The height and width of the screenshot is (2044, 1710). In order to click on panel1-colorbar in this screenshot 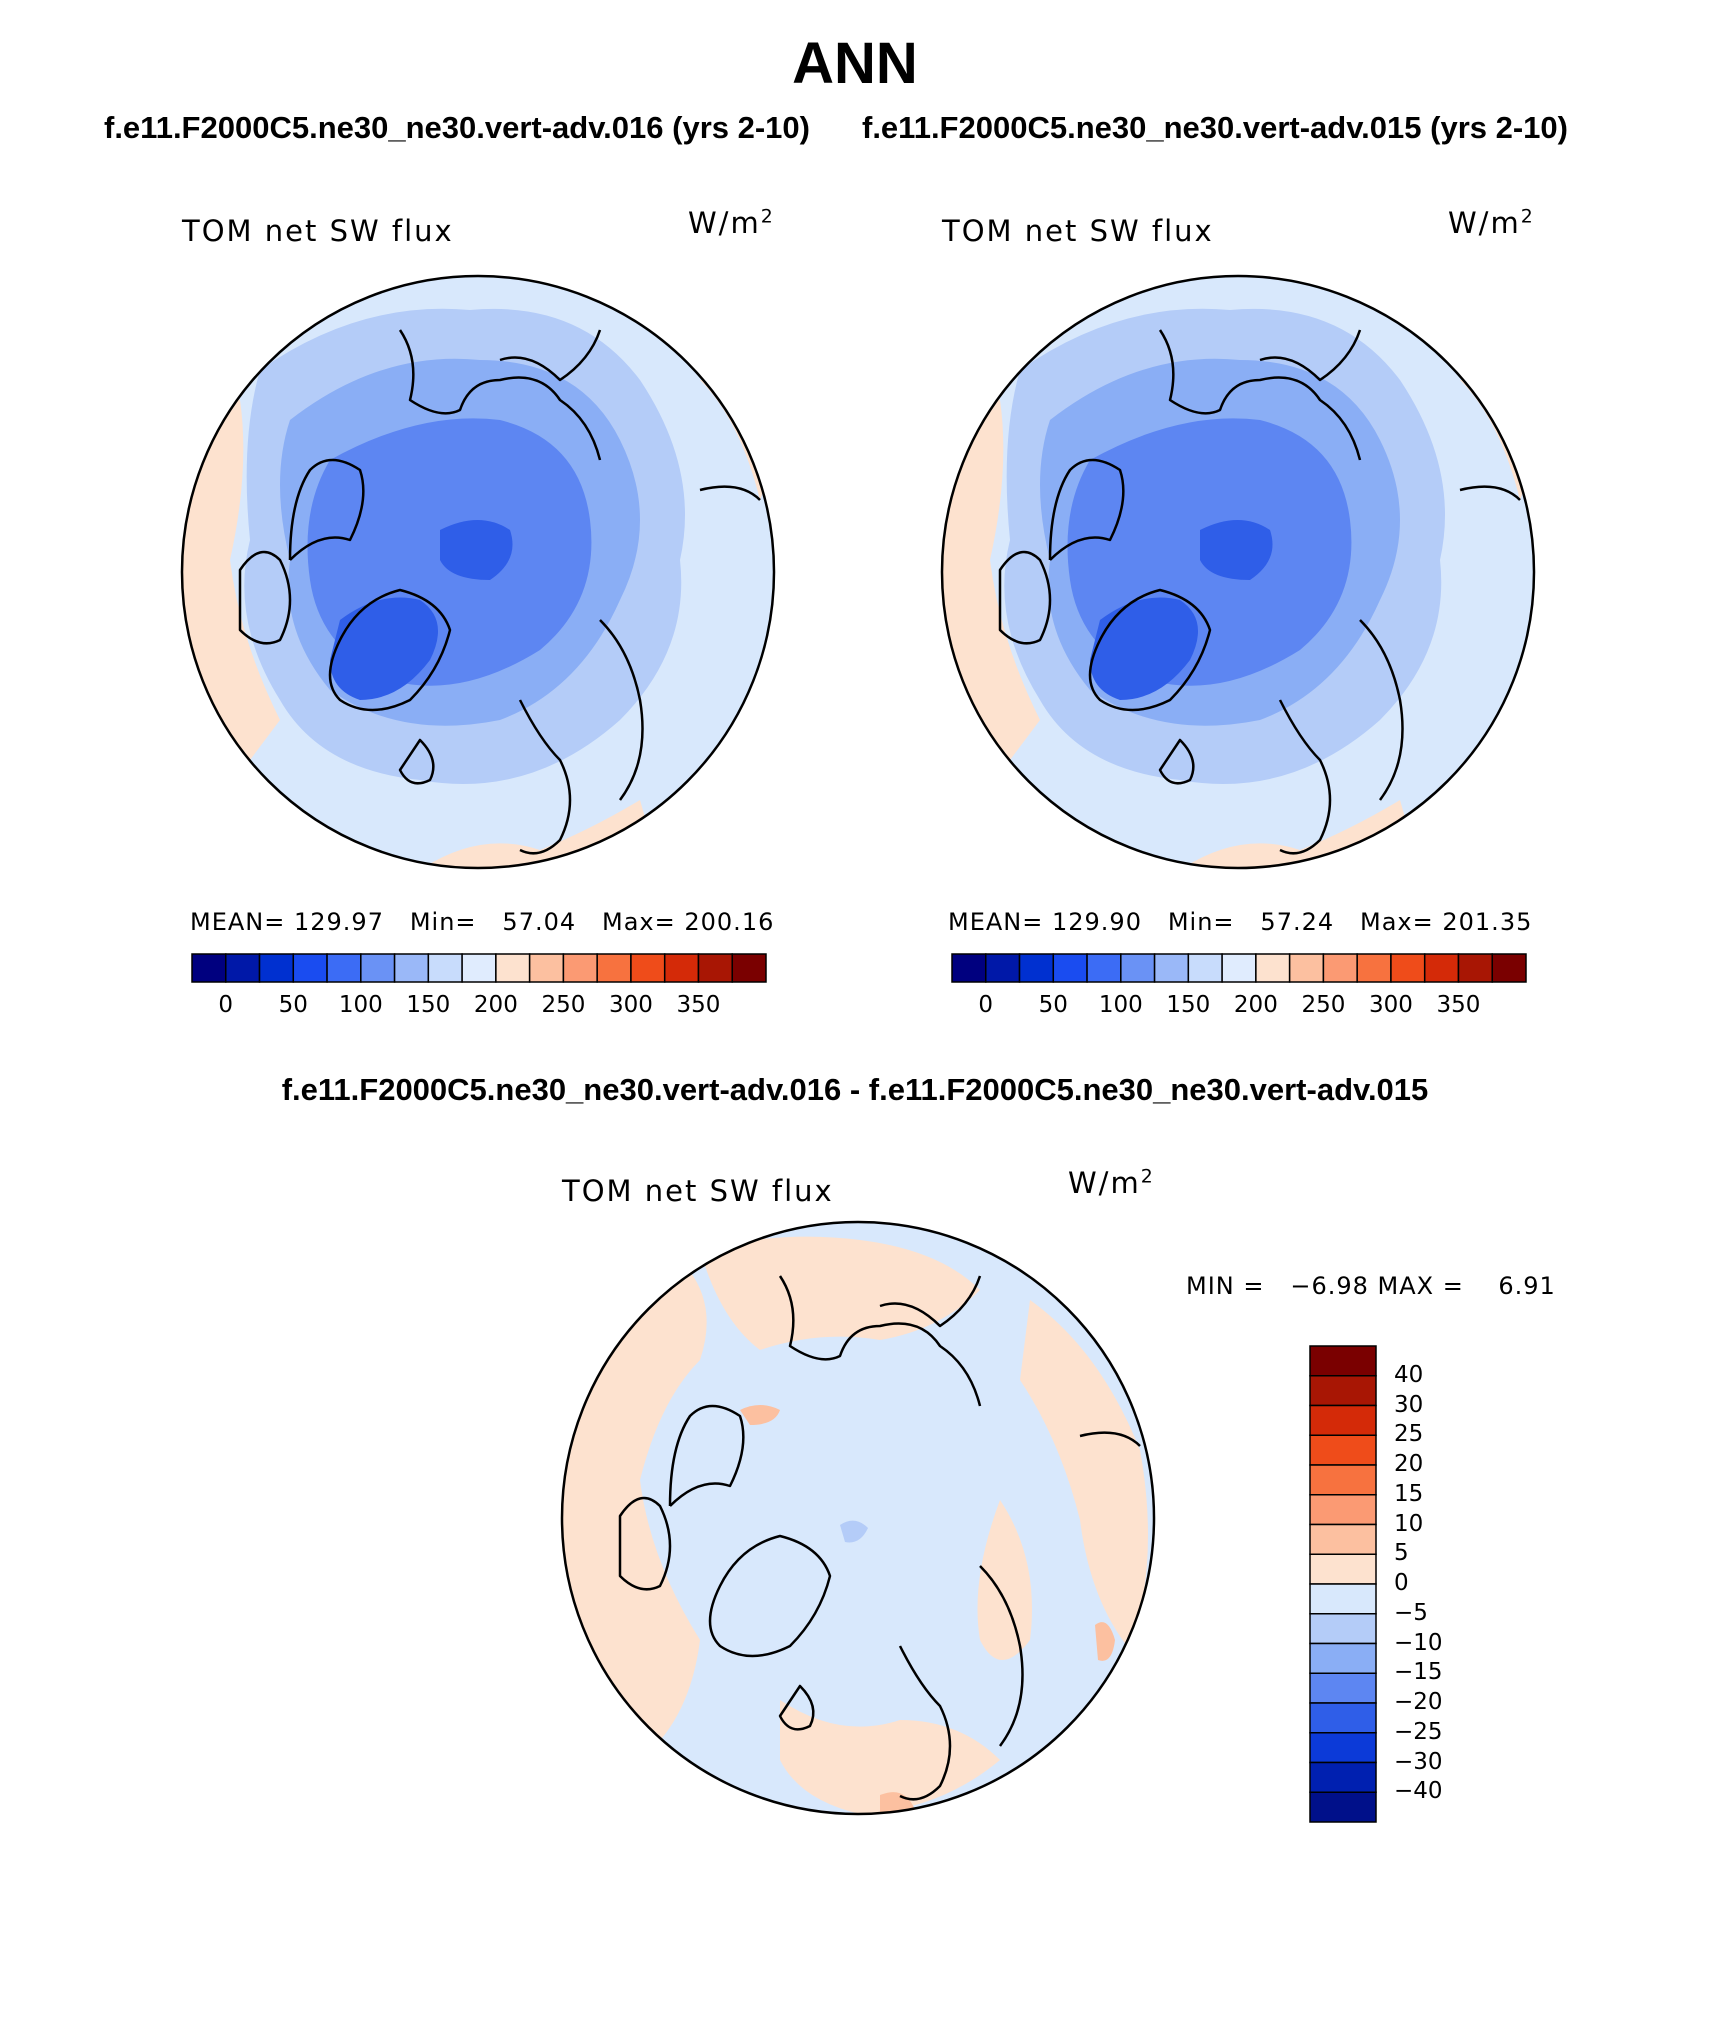, I will do `click(479, 968)`.